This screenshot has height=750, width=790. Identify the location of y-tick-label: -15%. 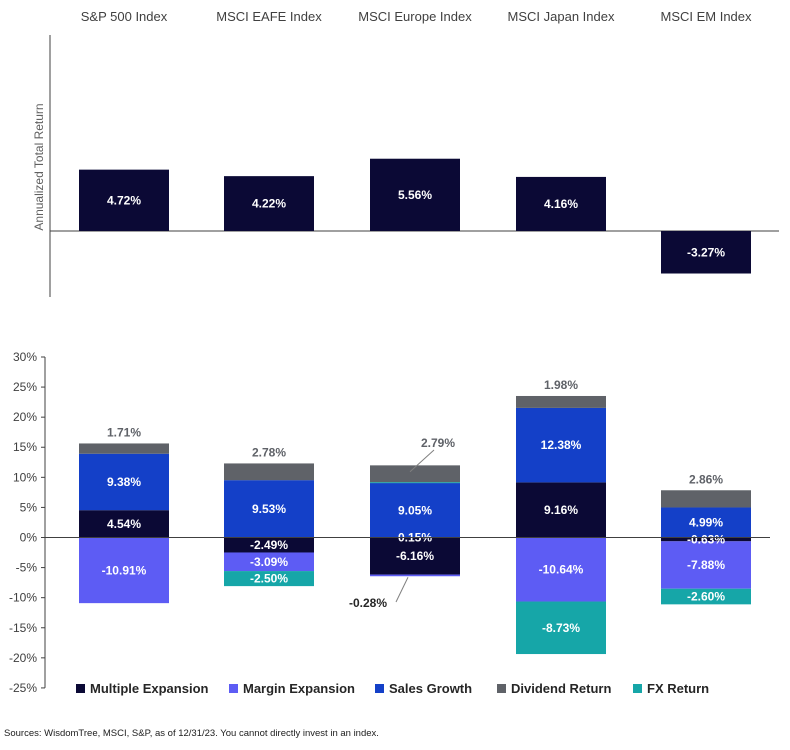
(23, 628).